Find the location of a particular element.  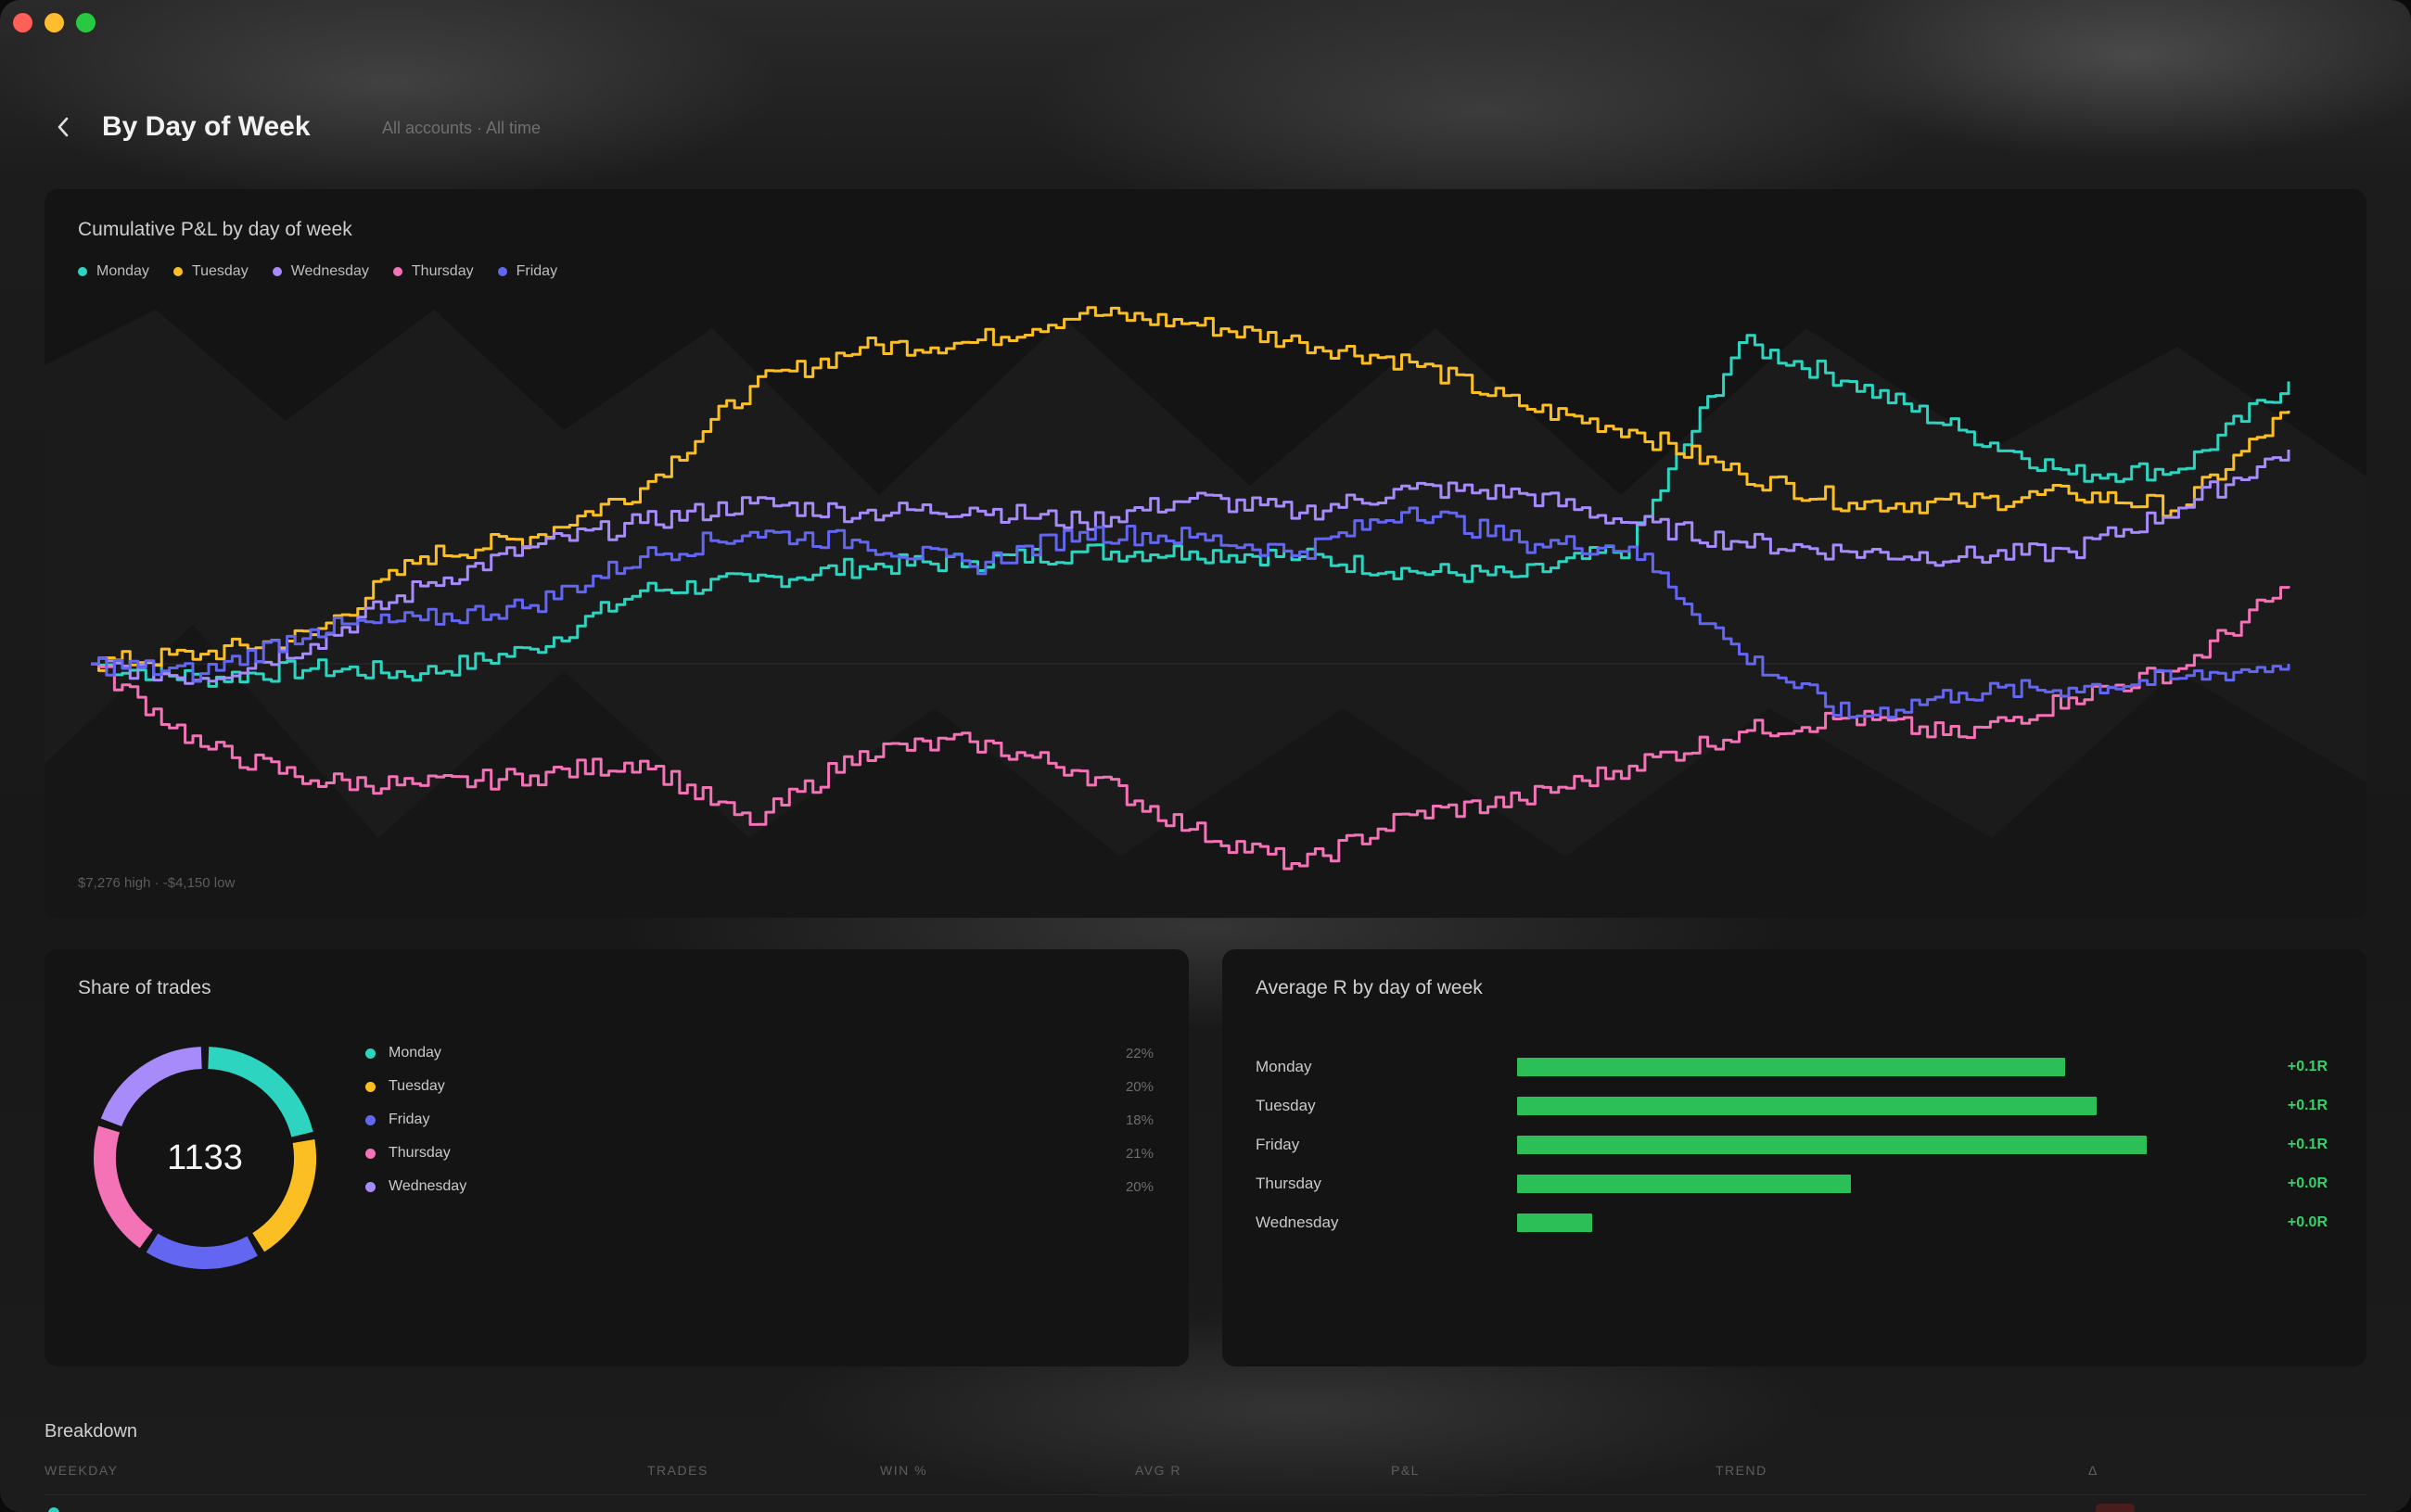

breakdown-header-divider is located at coordinates (1205, 1494).